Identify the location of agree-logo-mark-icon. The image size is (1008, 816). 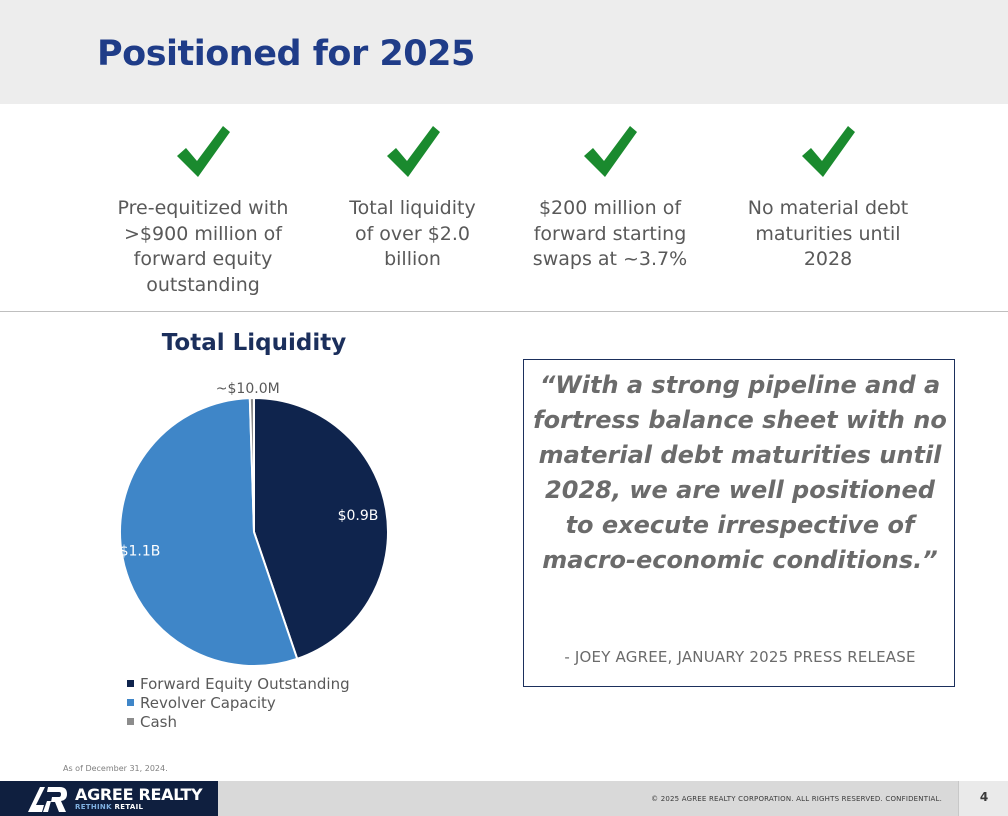
(47, 799).